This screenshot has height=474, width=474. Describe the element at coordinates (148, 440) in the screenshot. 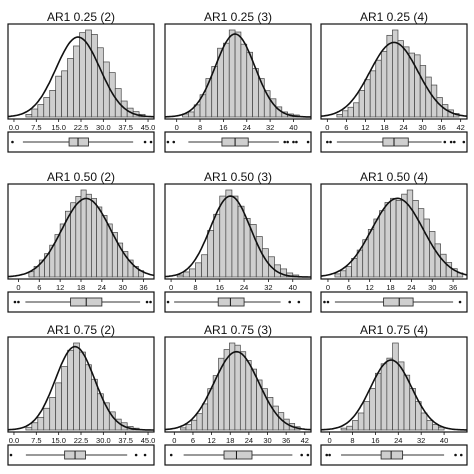

I see `x-tick-label: 45.0` at that location.